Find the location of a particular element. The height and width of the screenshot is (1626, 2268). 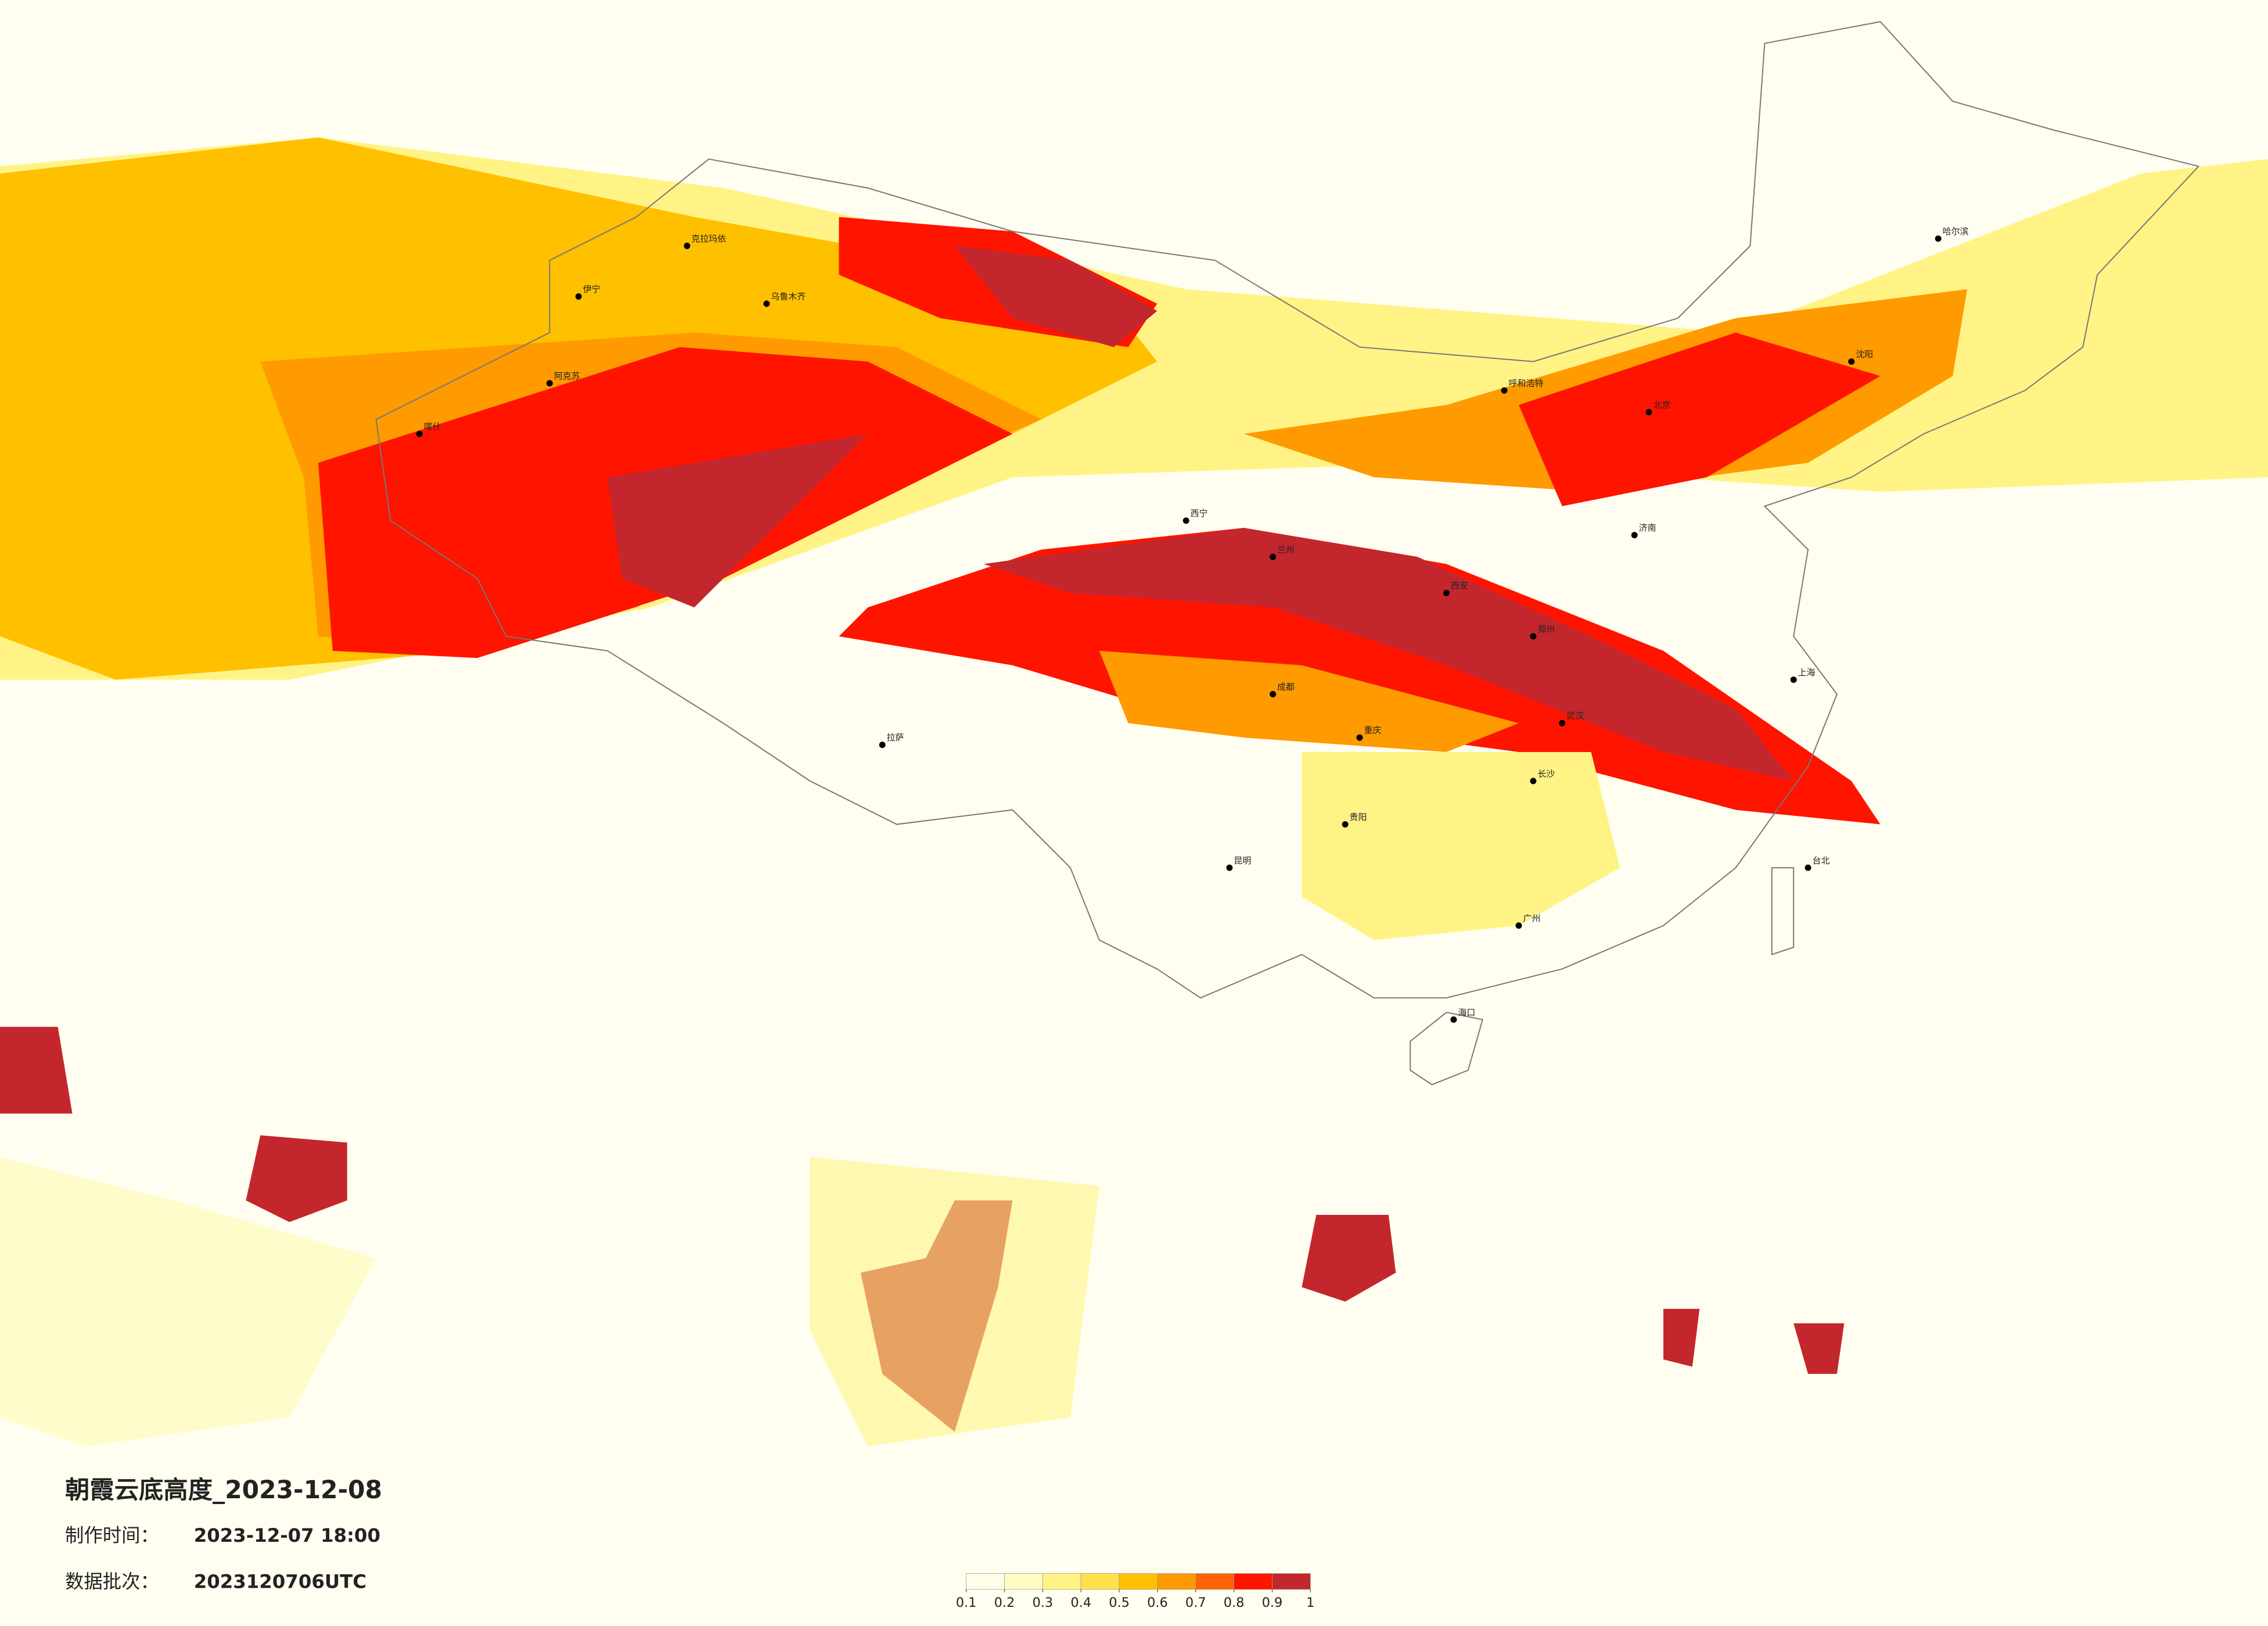

production-time: 2023-12-07 18:00 is located at coordinates (287, 1535).